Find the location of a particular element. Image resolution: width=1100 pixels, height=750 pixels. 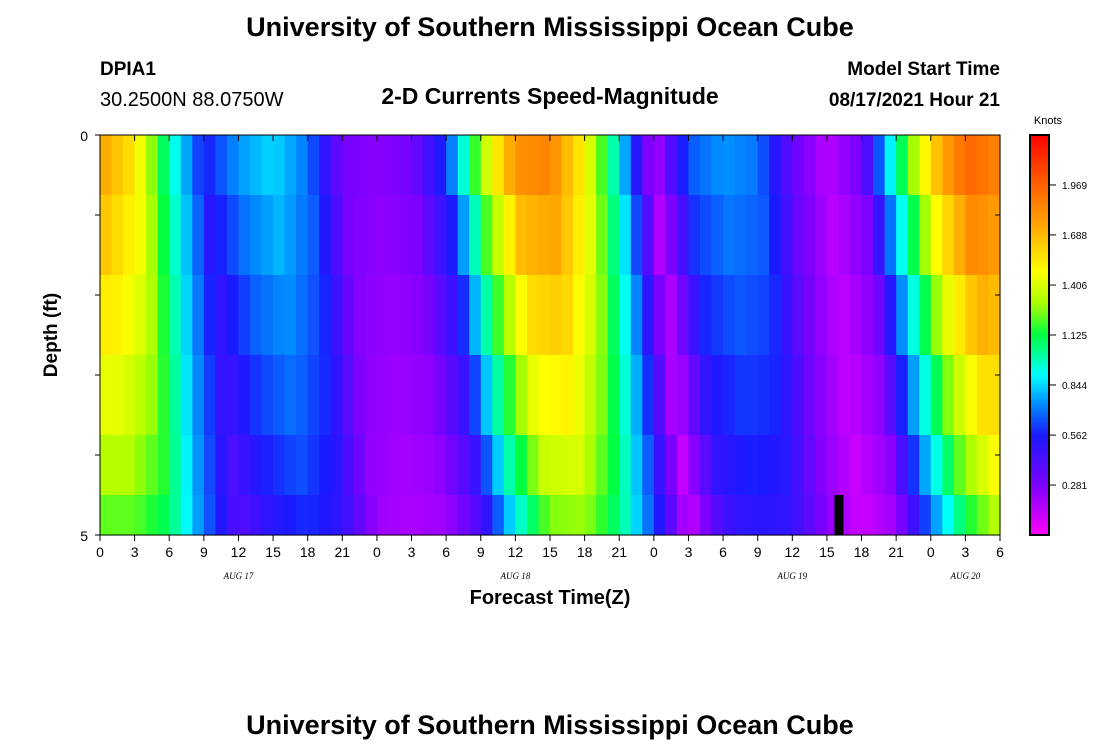

current-time-marker is located at coordinates (839, 515).